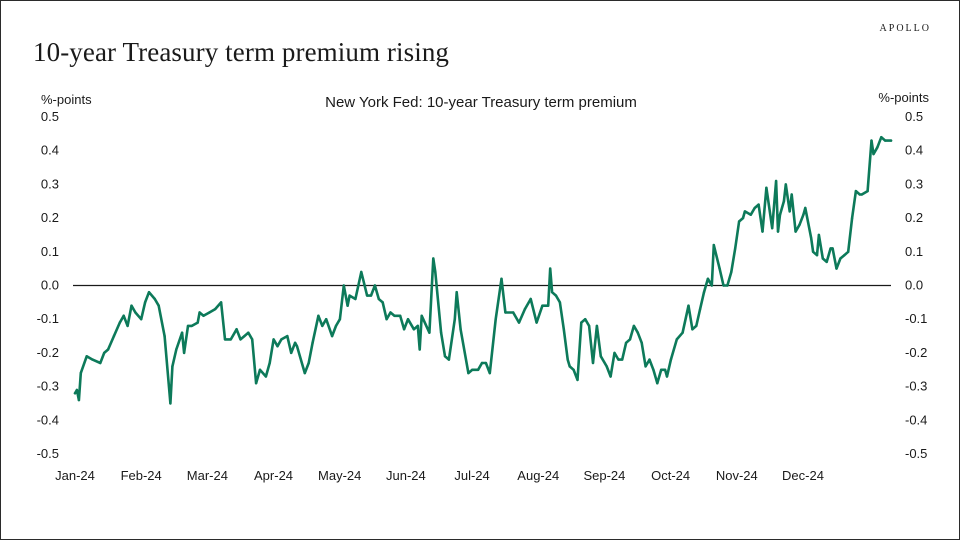  What do you see at coordinates (604, 475) in the screenshot?
I see `x-tick-label: Sep-24` at bounding box center [604, 475].